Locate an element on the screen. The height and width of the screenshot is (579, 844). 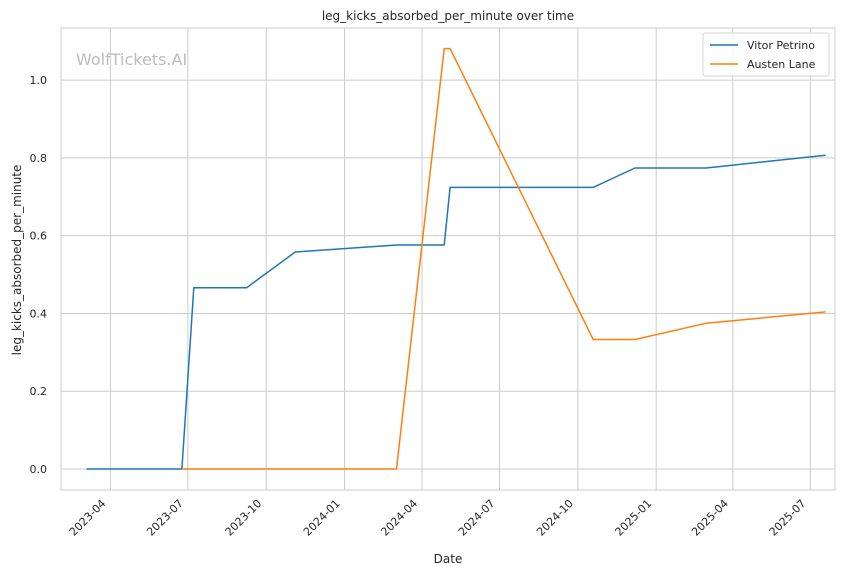
chart-title: leg_kicks_absorbed_per_minute over time is located at coordinates (448, 16).